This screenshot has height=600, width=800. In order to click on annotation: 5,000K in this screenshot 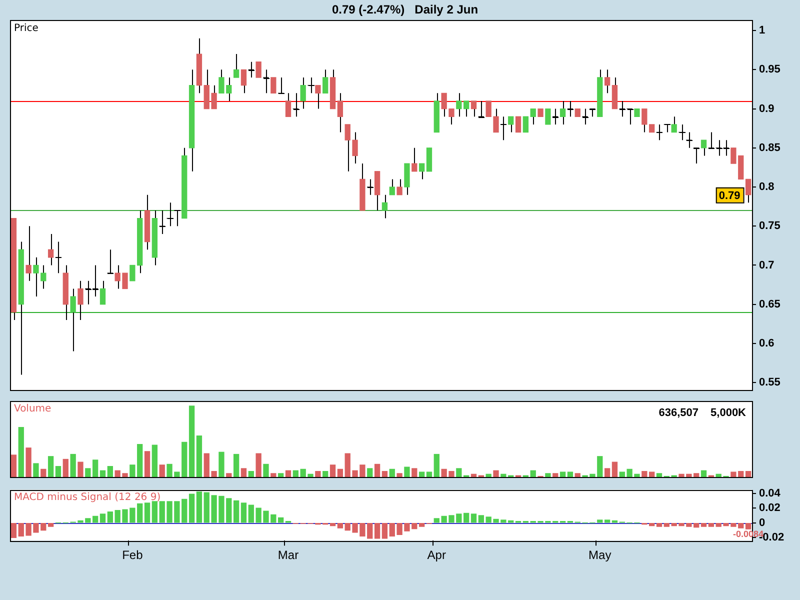, I will do `click(728, 413)`.